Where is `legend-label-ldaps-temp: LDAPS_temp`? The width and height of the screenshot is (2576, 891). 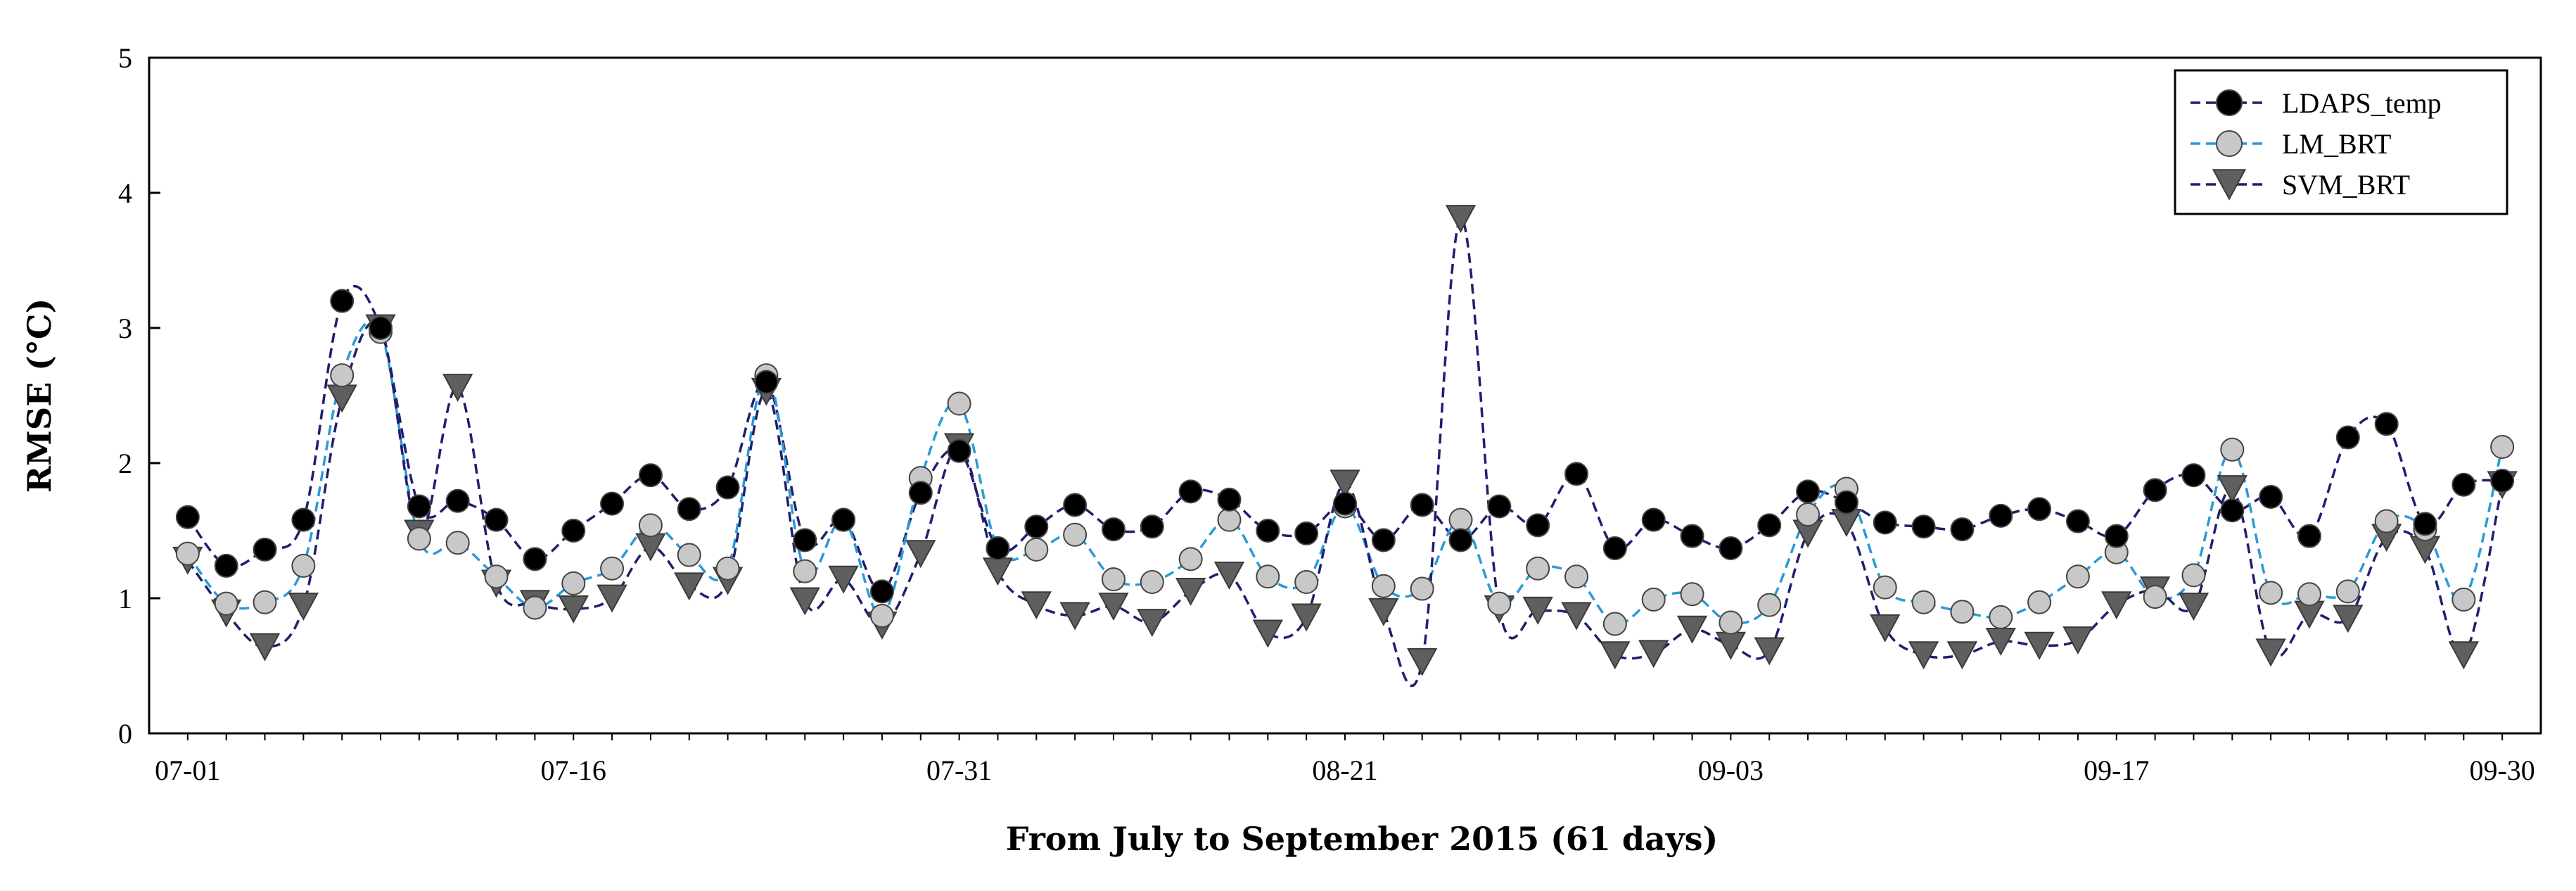 legend-label-ldaps-temp: LDAPS_temp is located at coordinates (2362, 103).